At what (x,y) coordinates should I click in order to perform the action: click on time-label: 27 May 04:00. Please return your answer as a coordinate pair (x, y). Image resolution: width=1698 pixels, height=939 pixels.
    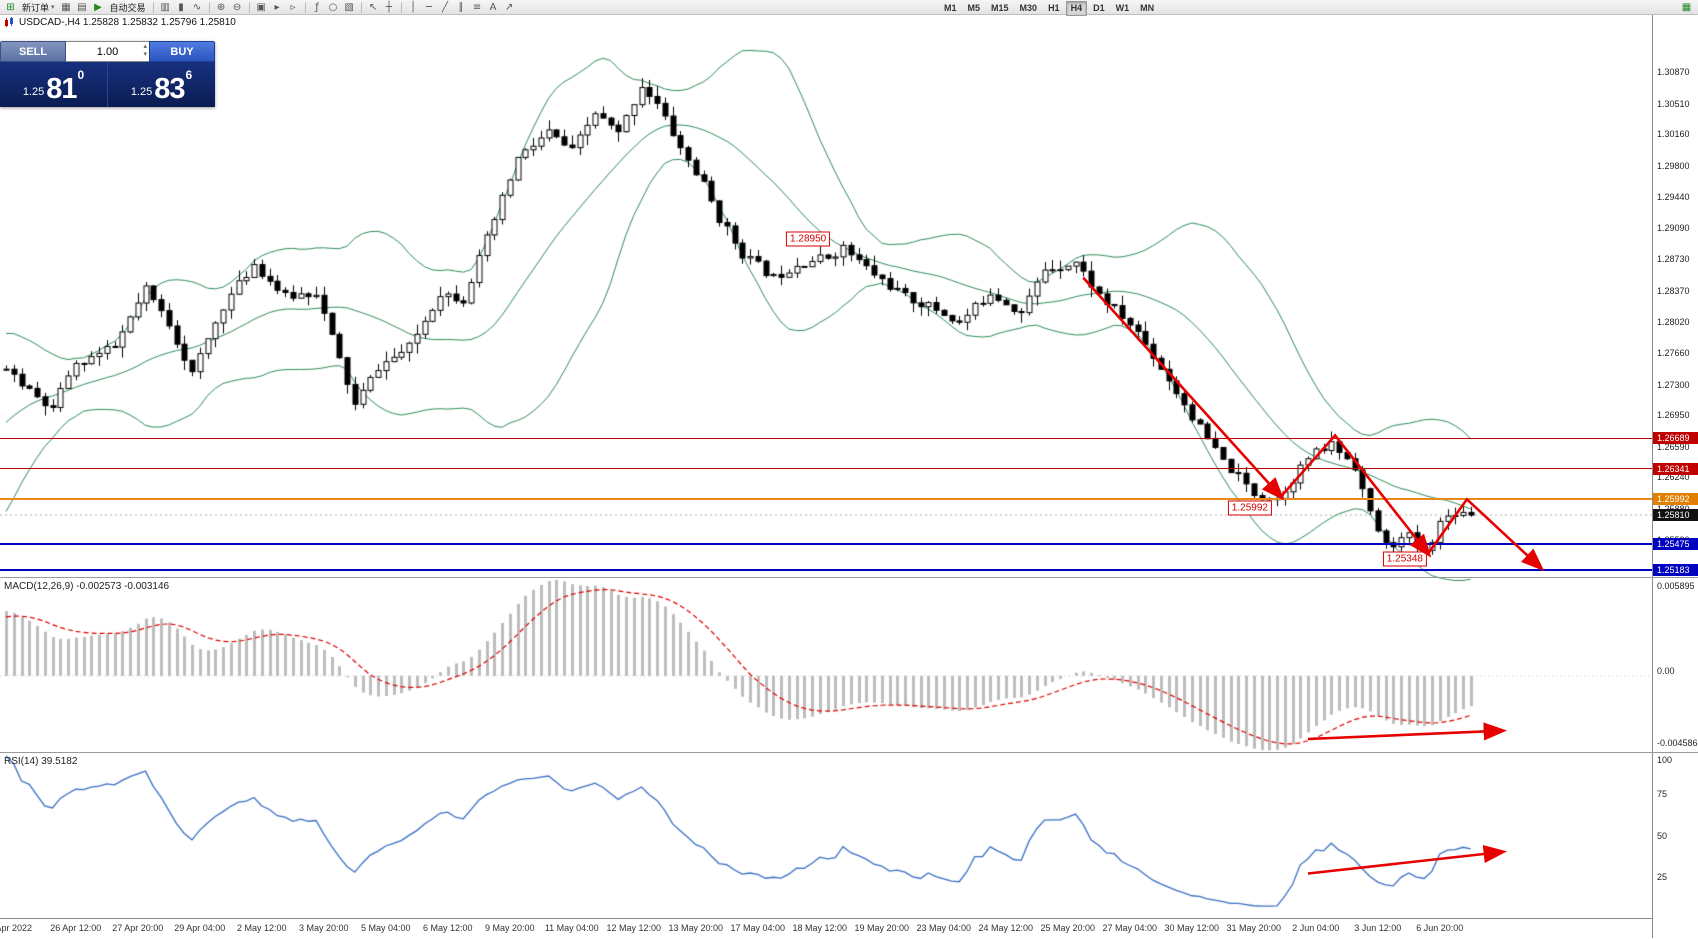
    Looking at the image, I should click on (1130, 928).